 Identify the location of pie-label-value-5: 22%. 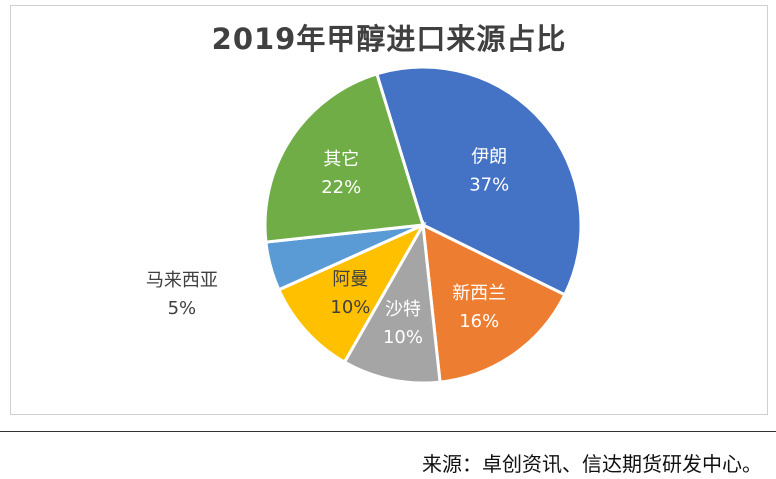
(341, 187).